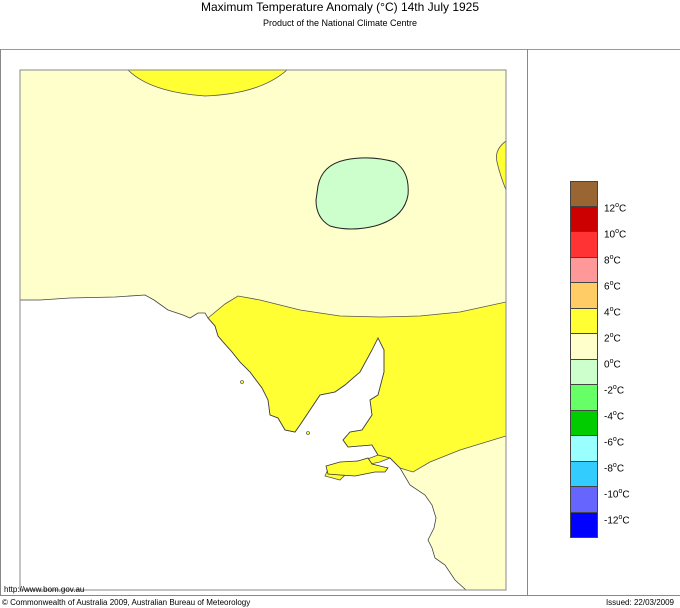  Describe the element at coordinates (617, 494) in the screenshot. I see `legend-label: -10oC` at that location.